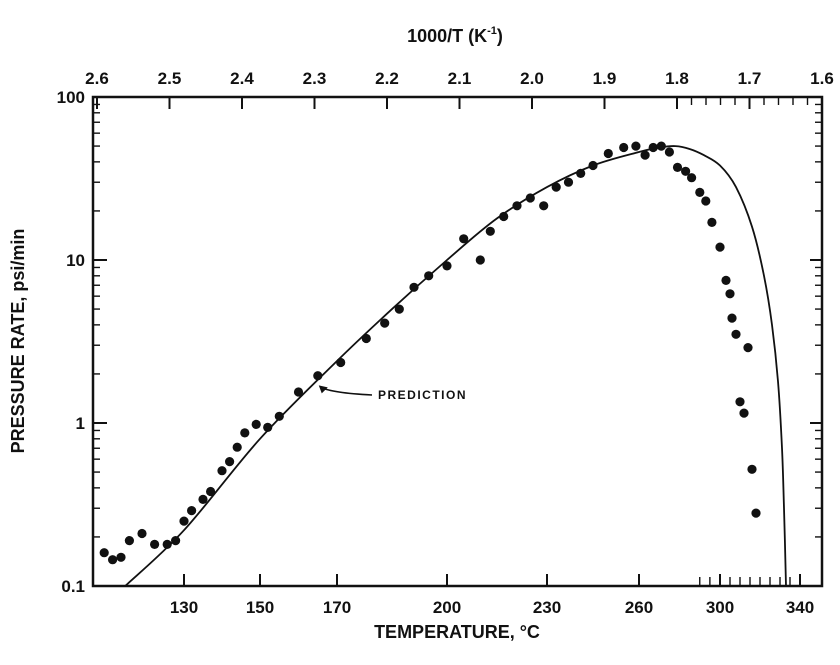 This screenshot has width=840, height=665. Describe the element at coordinates (97, 78) in the screenshot. I see `top-tick-label: 2.6` at that location.